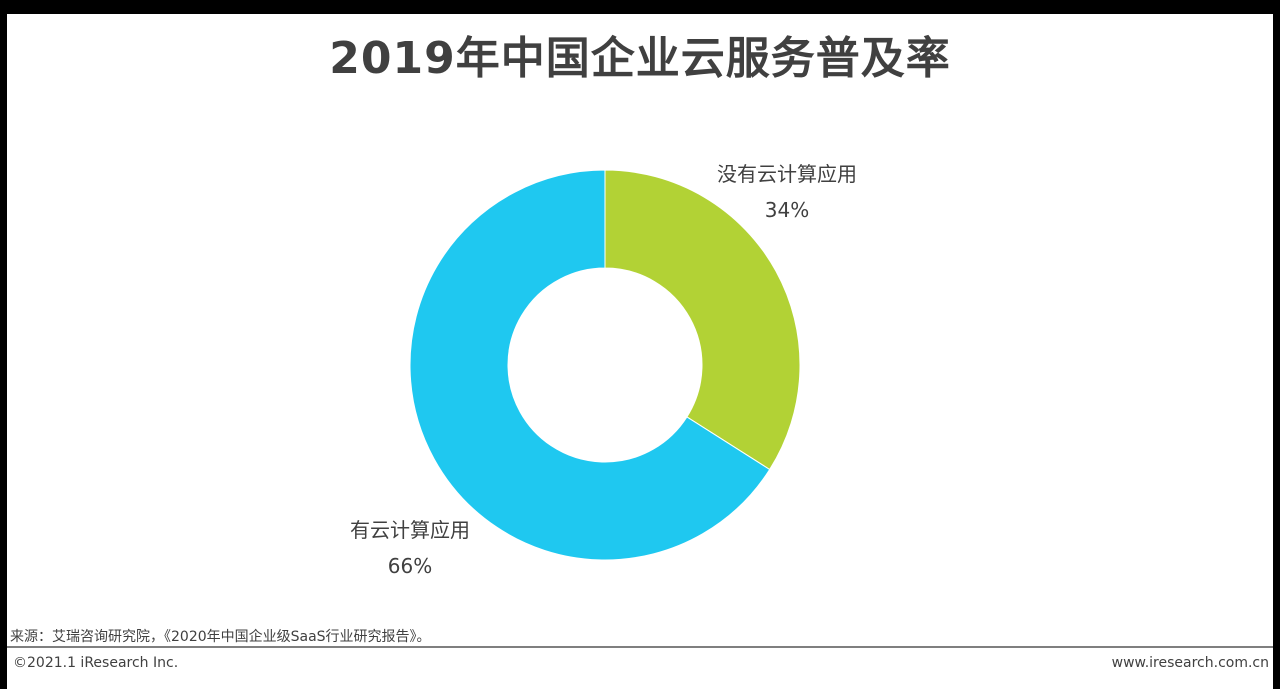 The height and width of the screenshot is (689, 1280). What do you see at coordinates (1190, 663) in the screenshot?
I see `website: www.iresearch.com.cn` at bounding box center [1190, 663].